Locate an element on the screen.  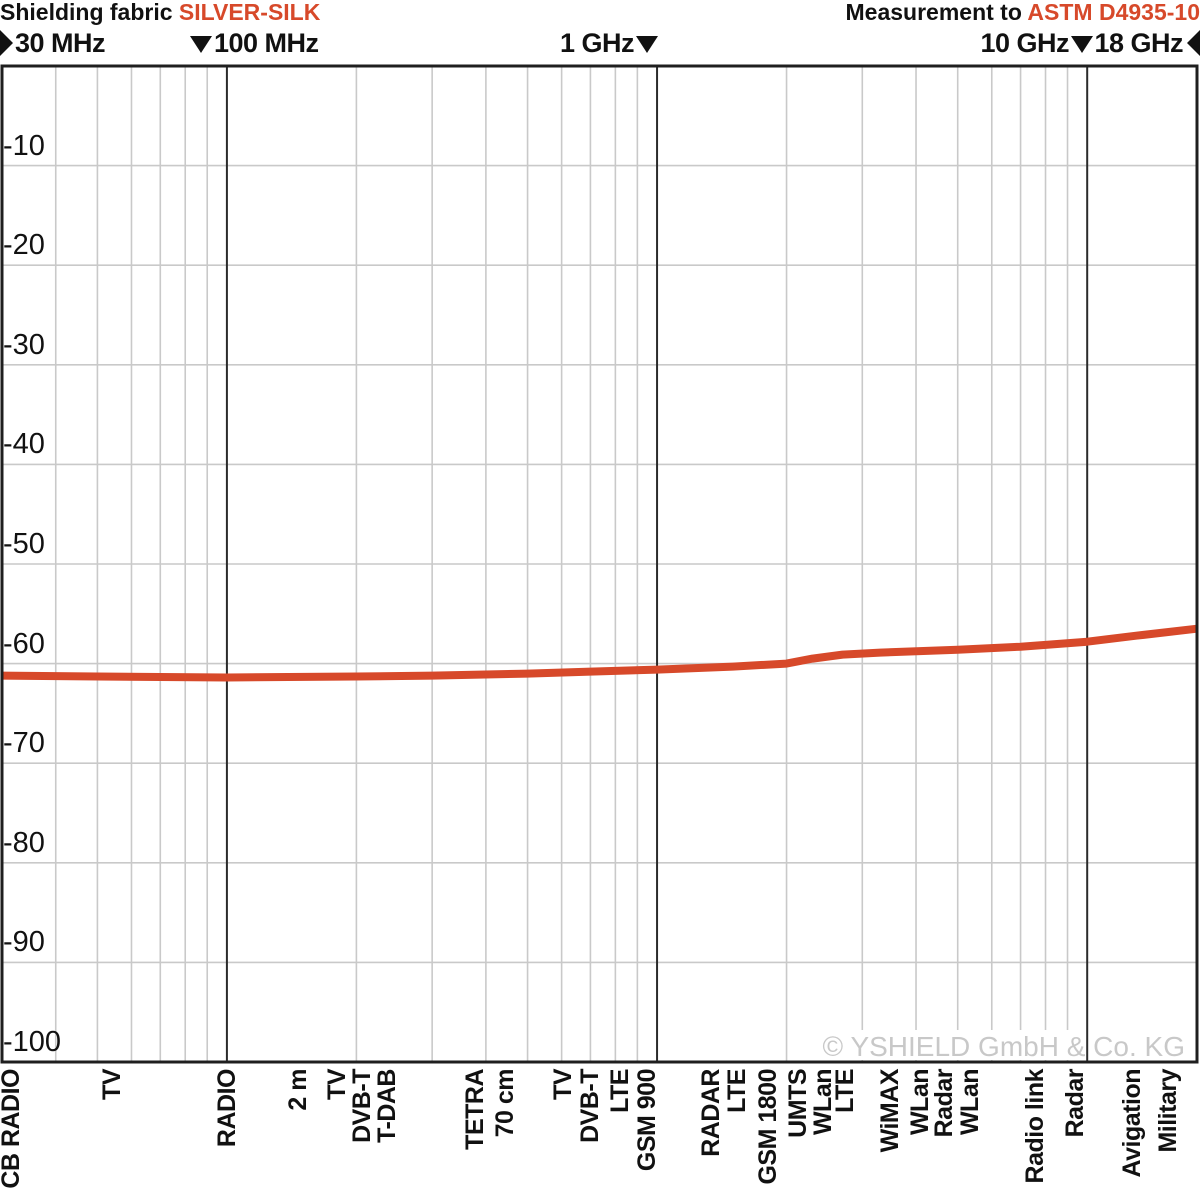
x-band-label: WiMAX is located at coordinates (890, 1134).